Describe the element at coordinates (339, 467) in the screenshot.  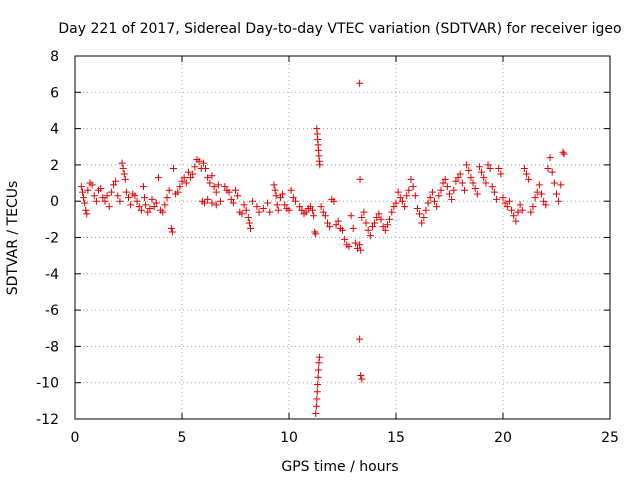
I see `x-axis-label: GPS time / hours` at that location.